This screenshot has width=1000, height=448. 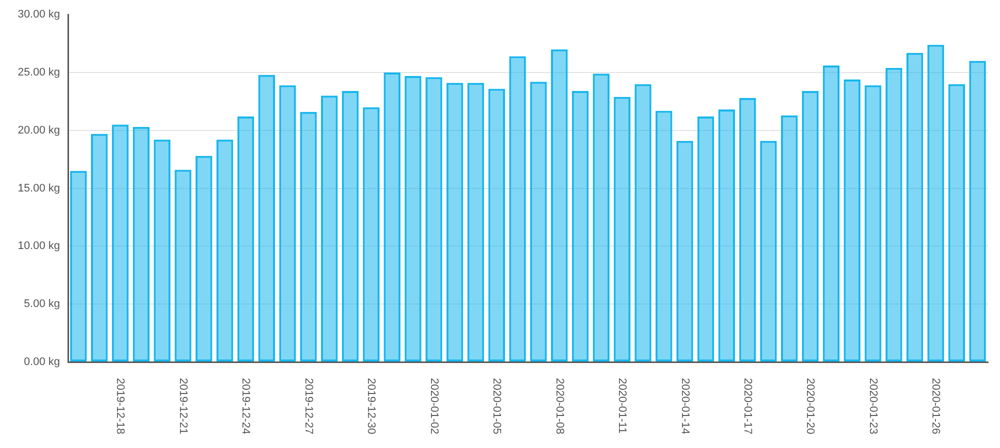 I want to click on y-tick-label: 10.00 kg, so click(x=39, y=246).